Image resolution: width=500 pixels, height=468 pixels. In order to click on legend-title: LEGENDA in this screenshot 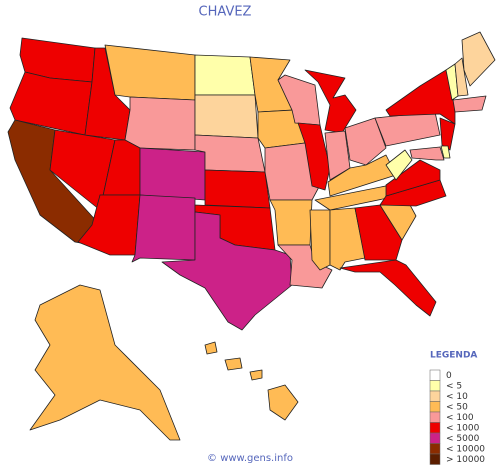, I will do `click(453, 356)`.